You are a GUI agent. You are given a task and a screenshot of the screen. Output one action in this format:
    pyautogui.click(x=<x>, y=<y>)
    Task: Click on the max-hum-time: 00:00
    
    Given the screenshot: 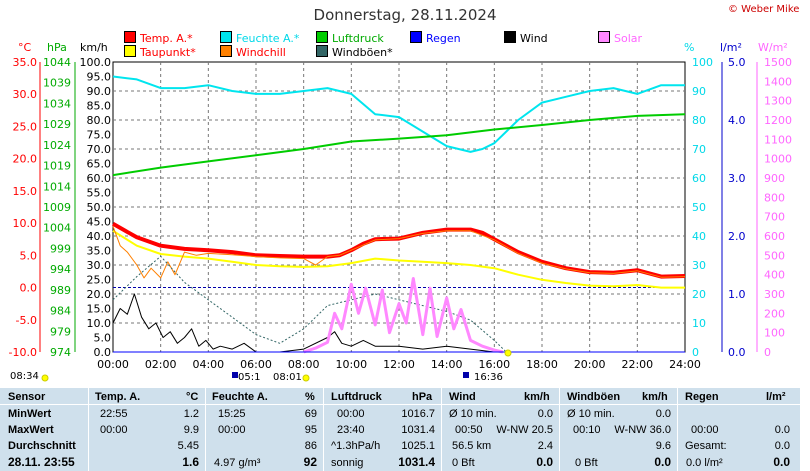 What is the action you would take?
    pyautogui.click(x=232, y=430)
    